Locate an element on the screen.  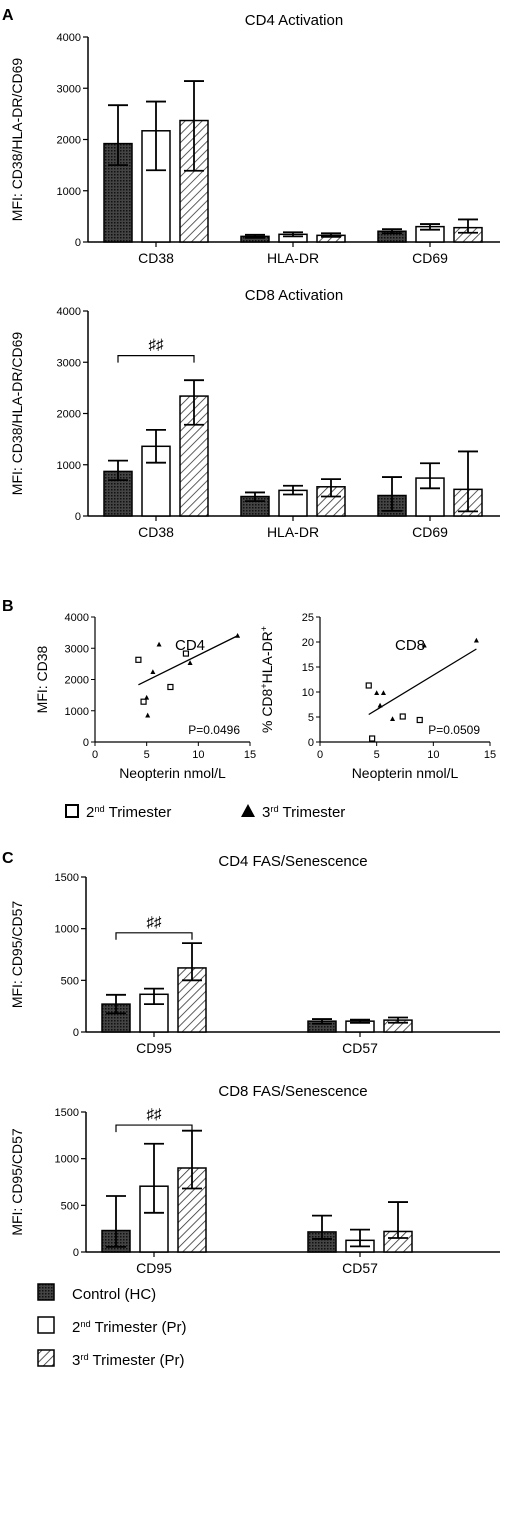
chart-title: CD4 Activation is located at coordinates (294, 20).